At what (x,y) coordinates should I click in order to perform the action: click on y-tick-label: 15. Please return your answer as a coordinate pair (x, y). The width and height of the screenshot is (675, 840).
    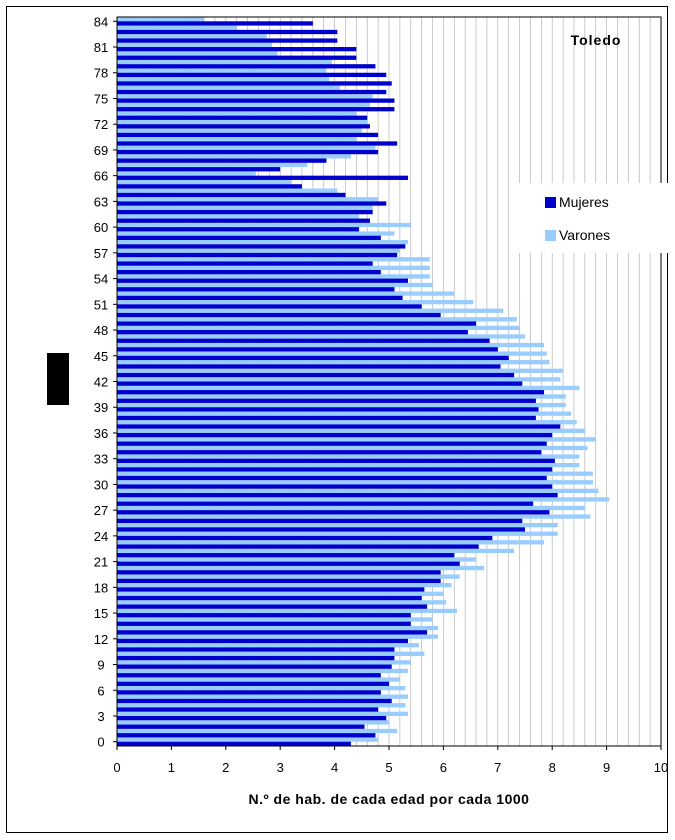
    Looking at the image, I should click on (101, 613).